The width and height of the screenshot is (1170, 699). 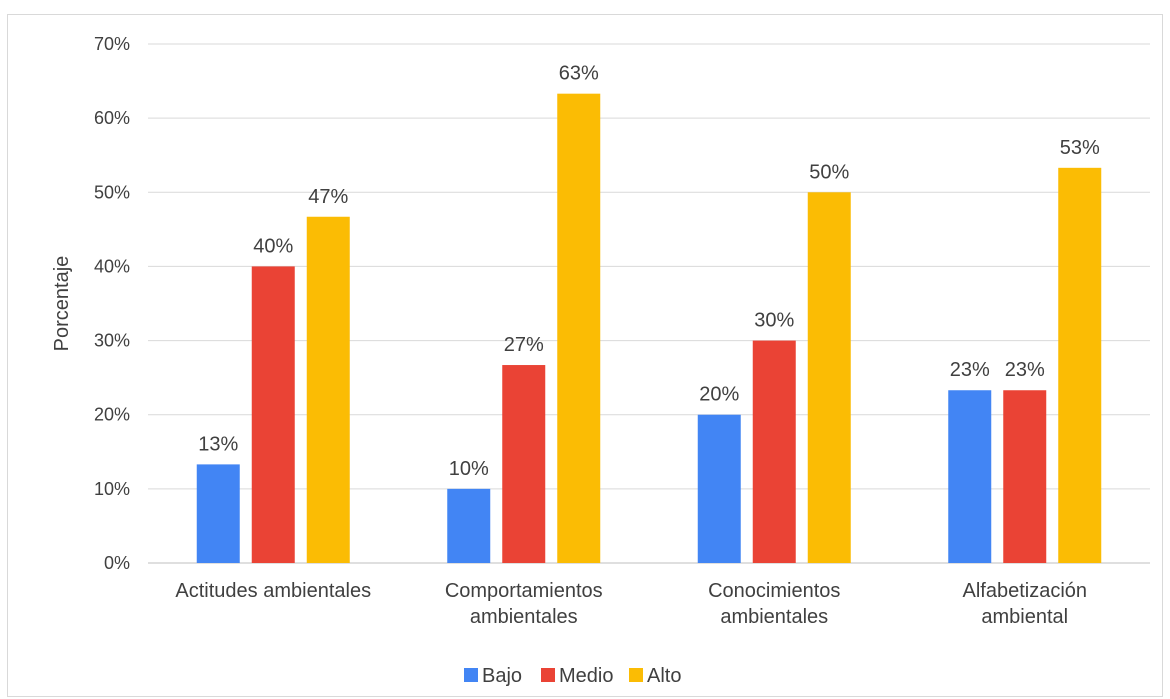 What do you see at coordinates (328, 197) in the screenshot?
I see `data-label: 47%` at bounding box center [328, 197].